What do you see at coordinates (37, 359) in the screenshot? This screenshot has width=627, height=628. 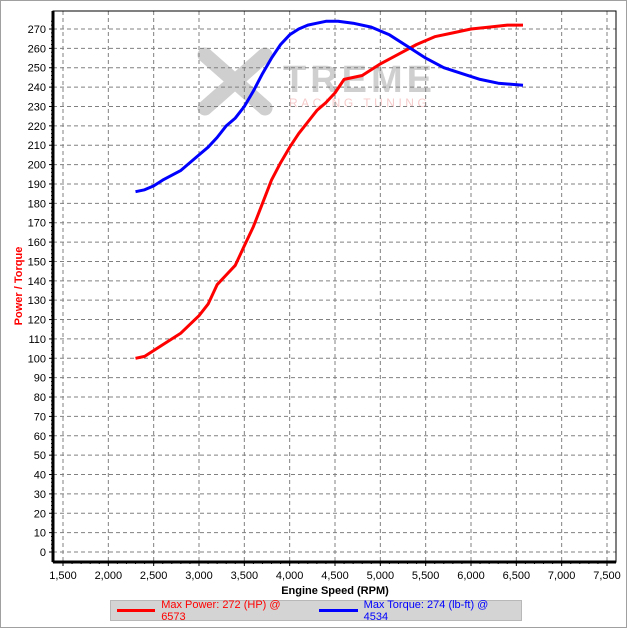 I see `y-tick-label: 100` at bounding box center [37, 359].